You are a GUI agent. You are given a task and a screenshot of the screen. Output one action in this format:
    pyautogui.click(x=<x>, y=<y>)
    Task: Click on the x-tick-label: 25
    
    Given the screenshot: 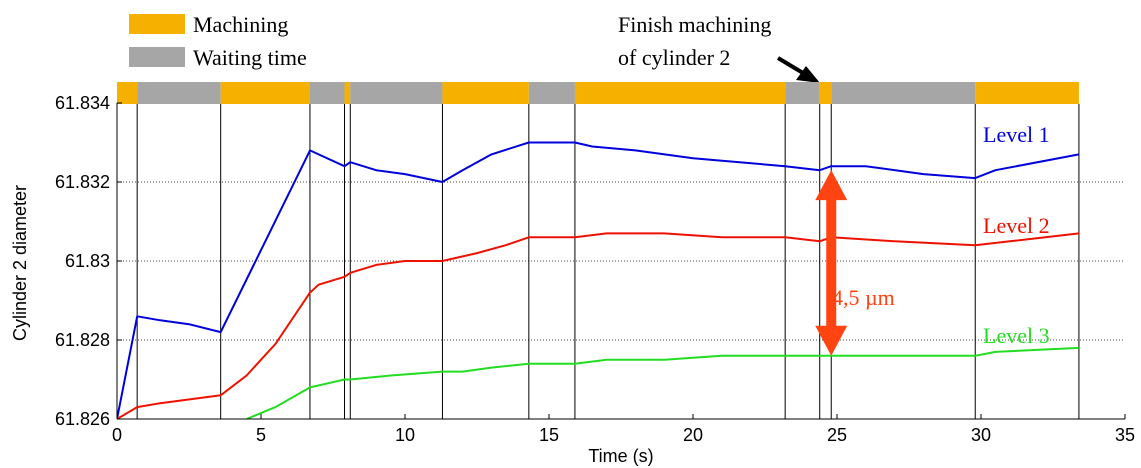 What is the action you would take?
    pyautogui.click(x=837, y=435)
    